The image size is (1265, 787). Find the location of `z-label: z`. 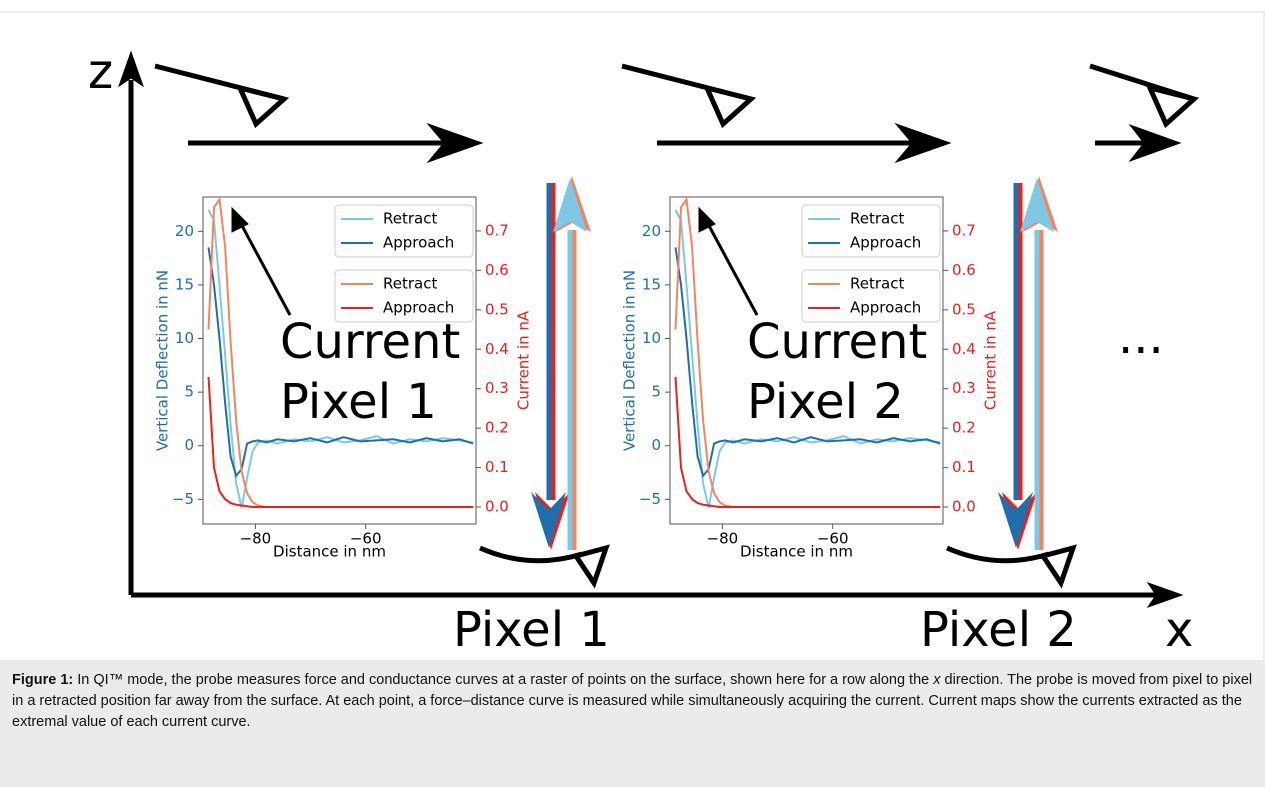

z-label: z is located at coordinates (100, 72).